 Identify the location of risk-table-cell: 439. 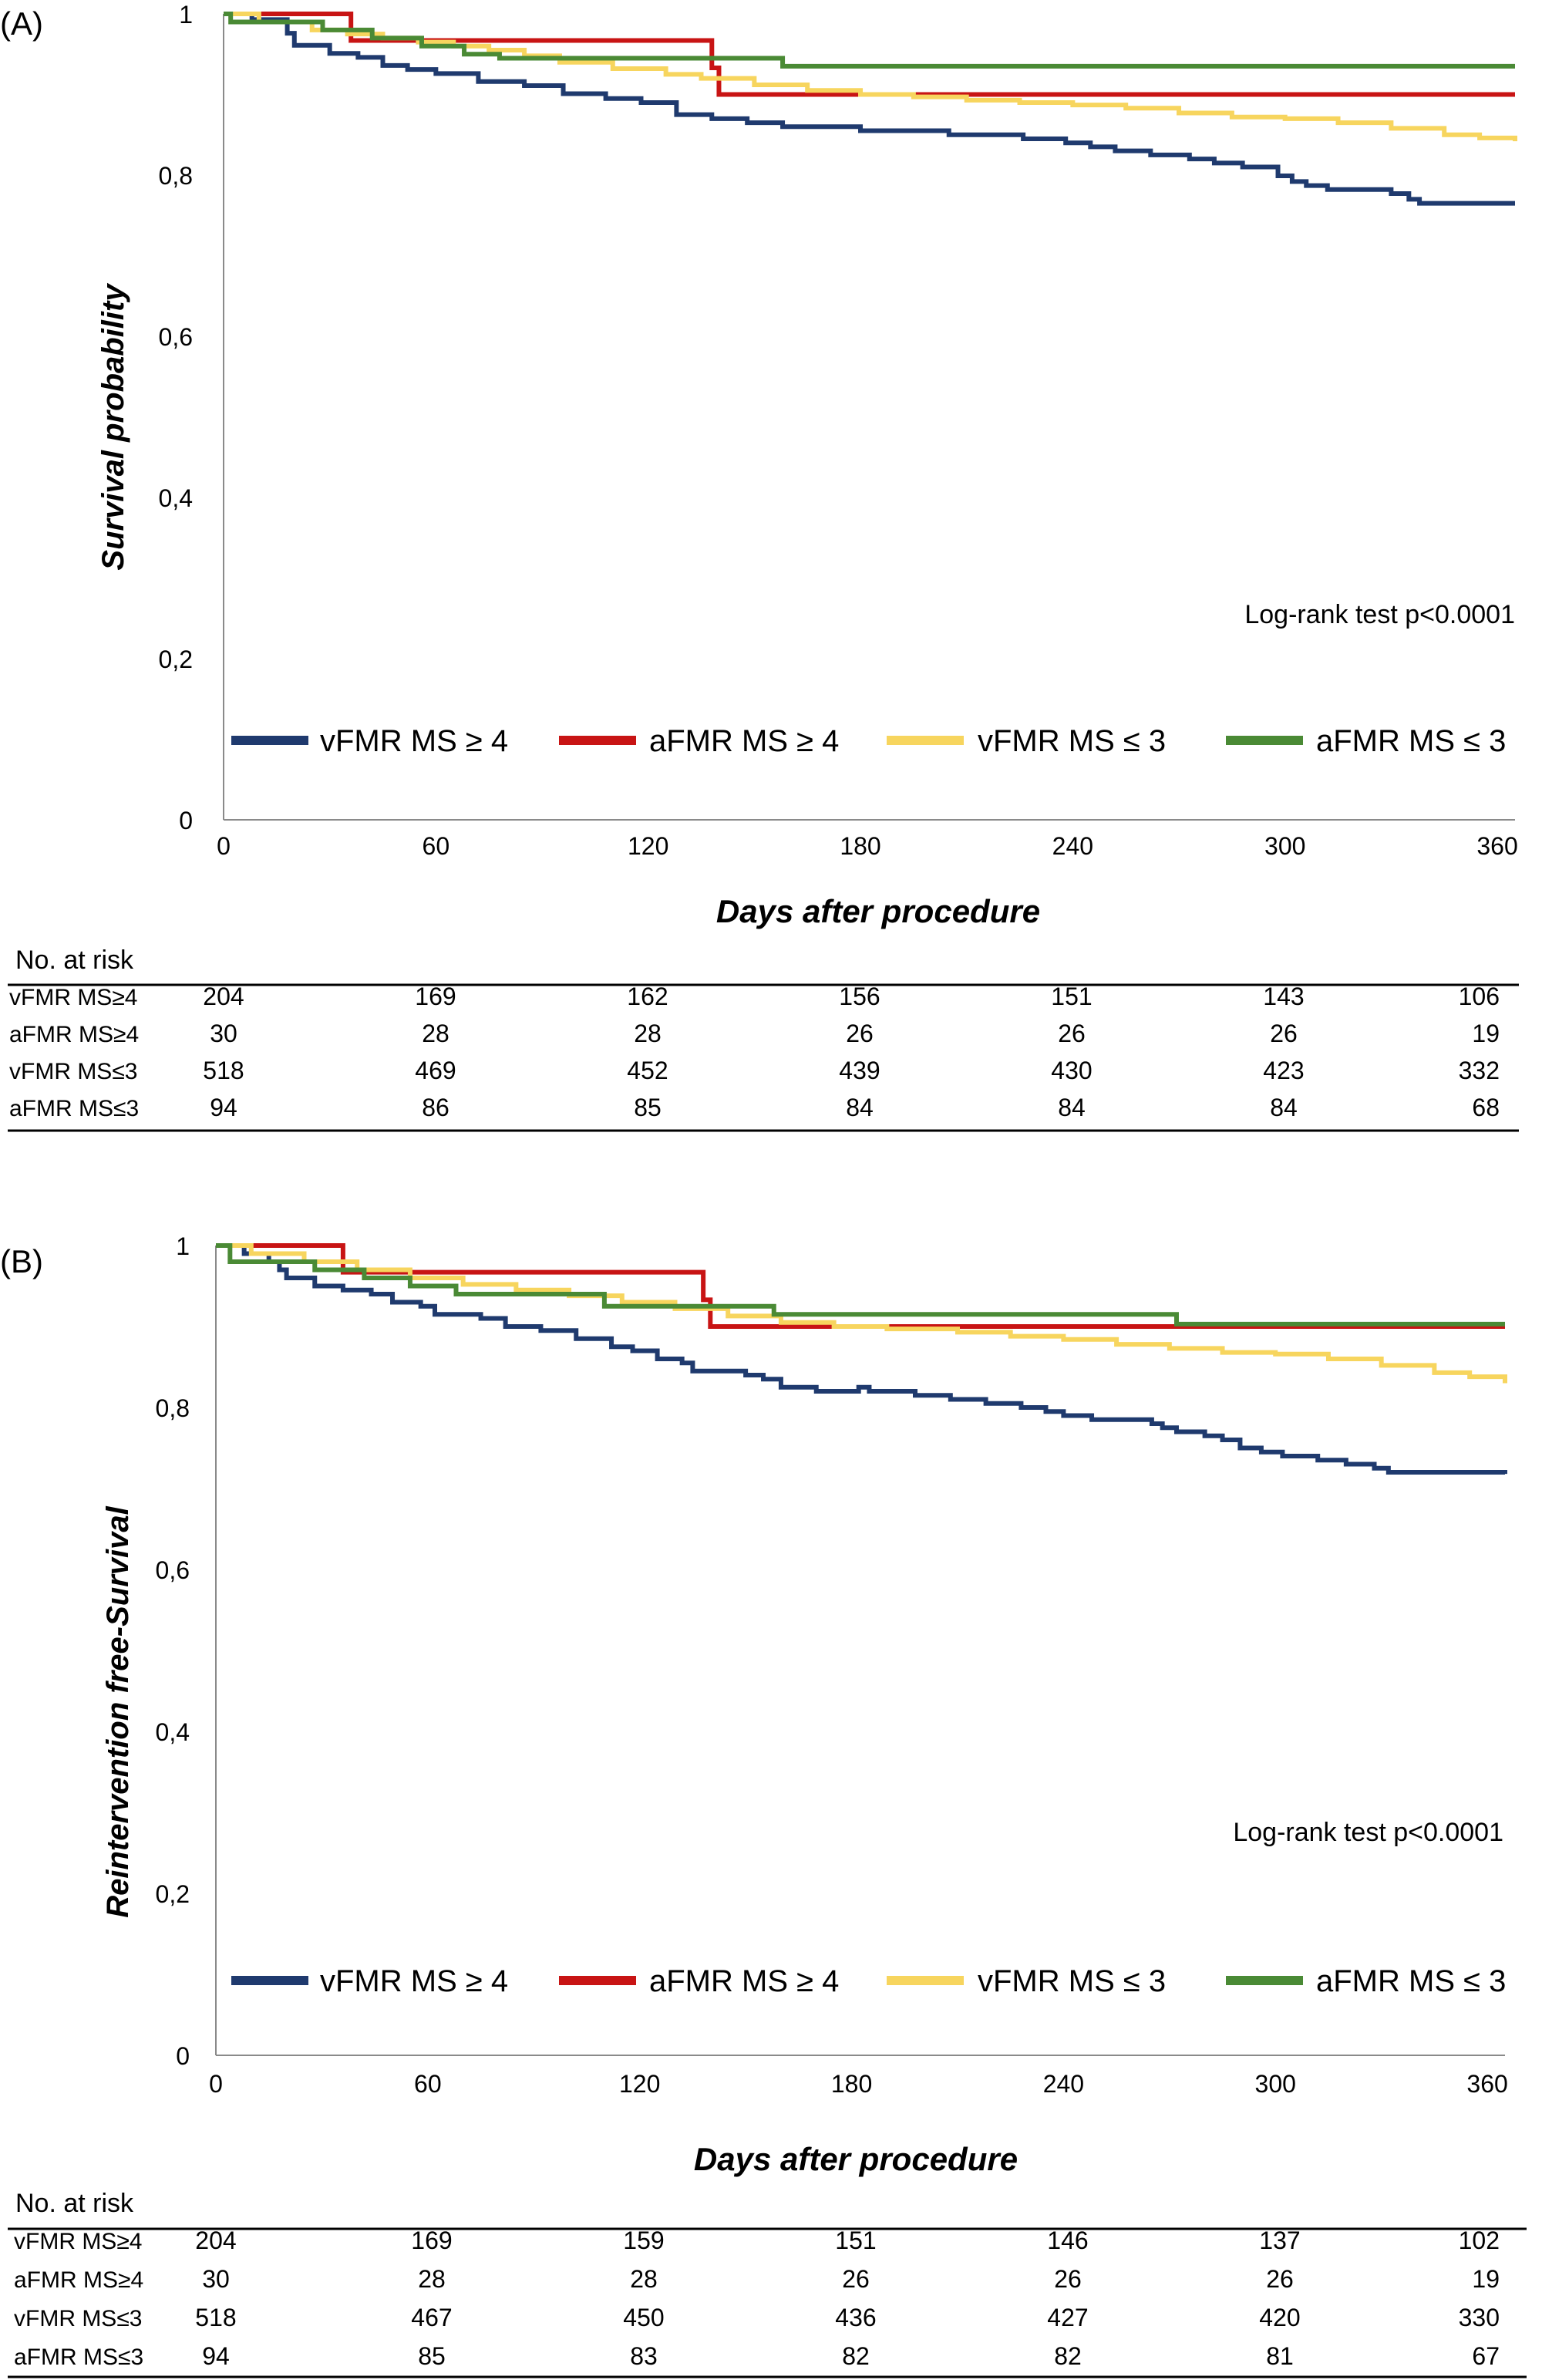
(859, 1070).